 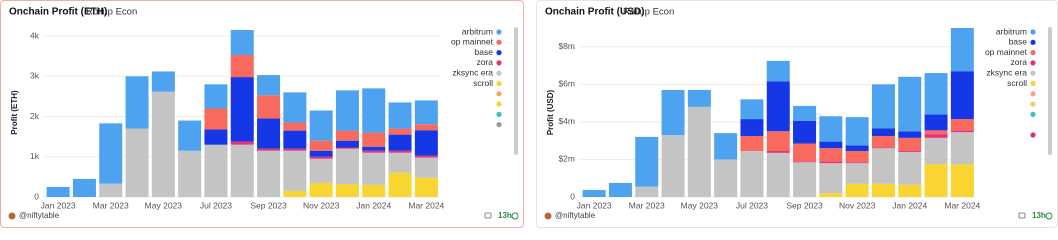 What do you see at coordinates (477, 31) in the screenshot?
I see `legend-label: arbitrum` at bounding box center [477, 31].